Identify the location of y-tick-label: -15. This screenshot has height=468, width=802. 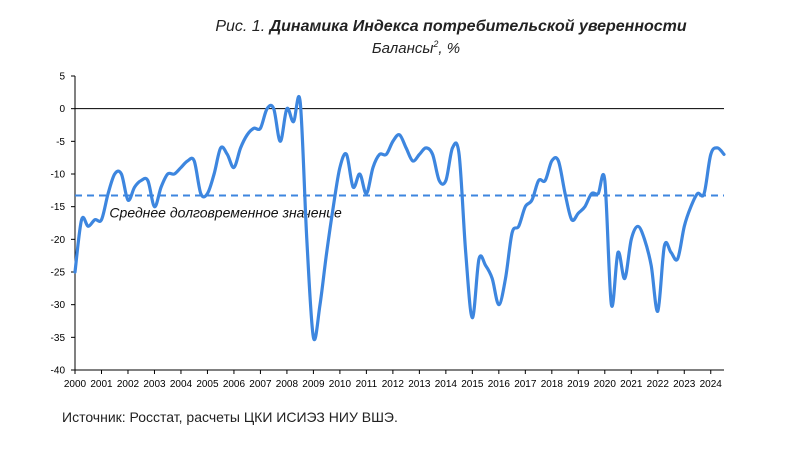
(58, 207).